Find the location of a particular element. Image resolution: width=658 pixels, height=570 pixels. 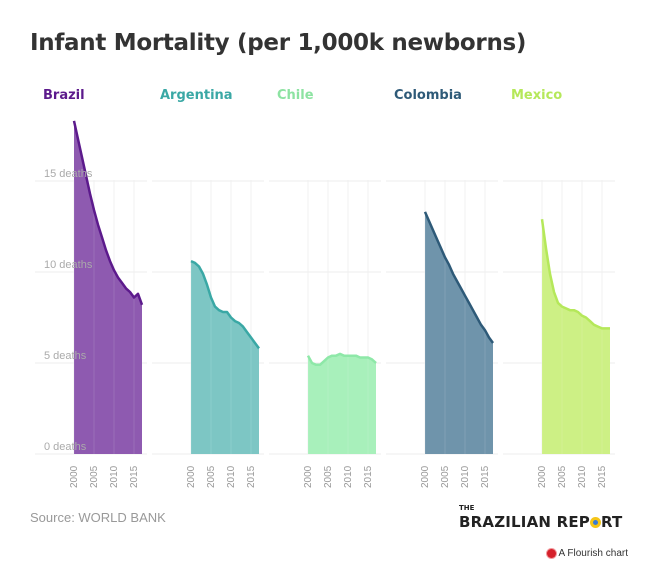

y-tick-label: 5 deaths is located at coordinates (65, 356).